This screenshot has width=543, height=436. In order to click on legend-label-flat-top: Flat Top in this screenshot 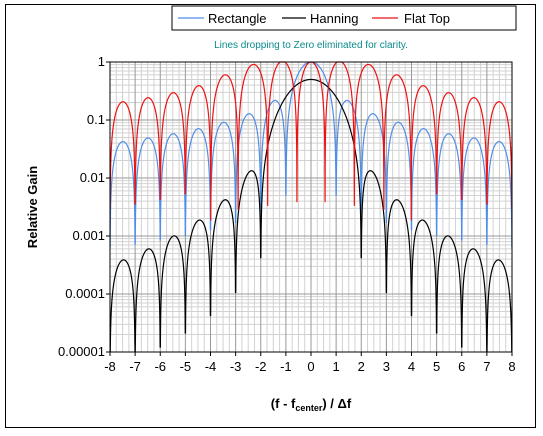, I will do `click(427, 18)`.